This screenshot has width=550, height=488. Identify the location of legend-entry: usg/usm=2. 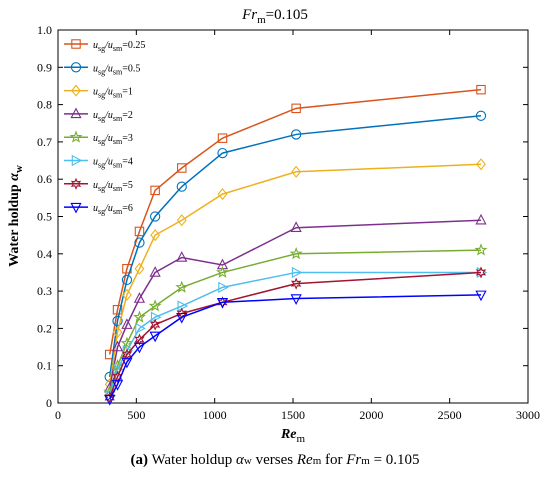
(98, 115).